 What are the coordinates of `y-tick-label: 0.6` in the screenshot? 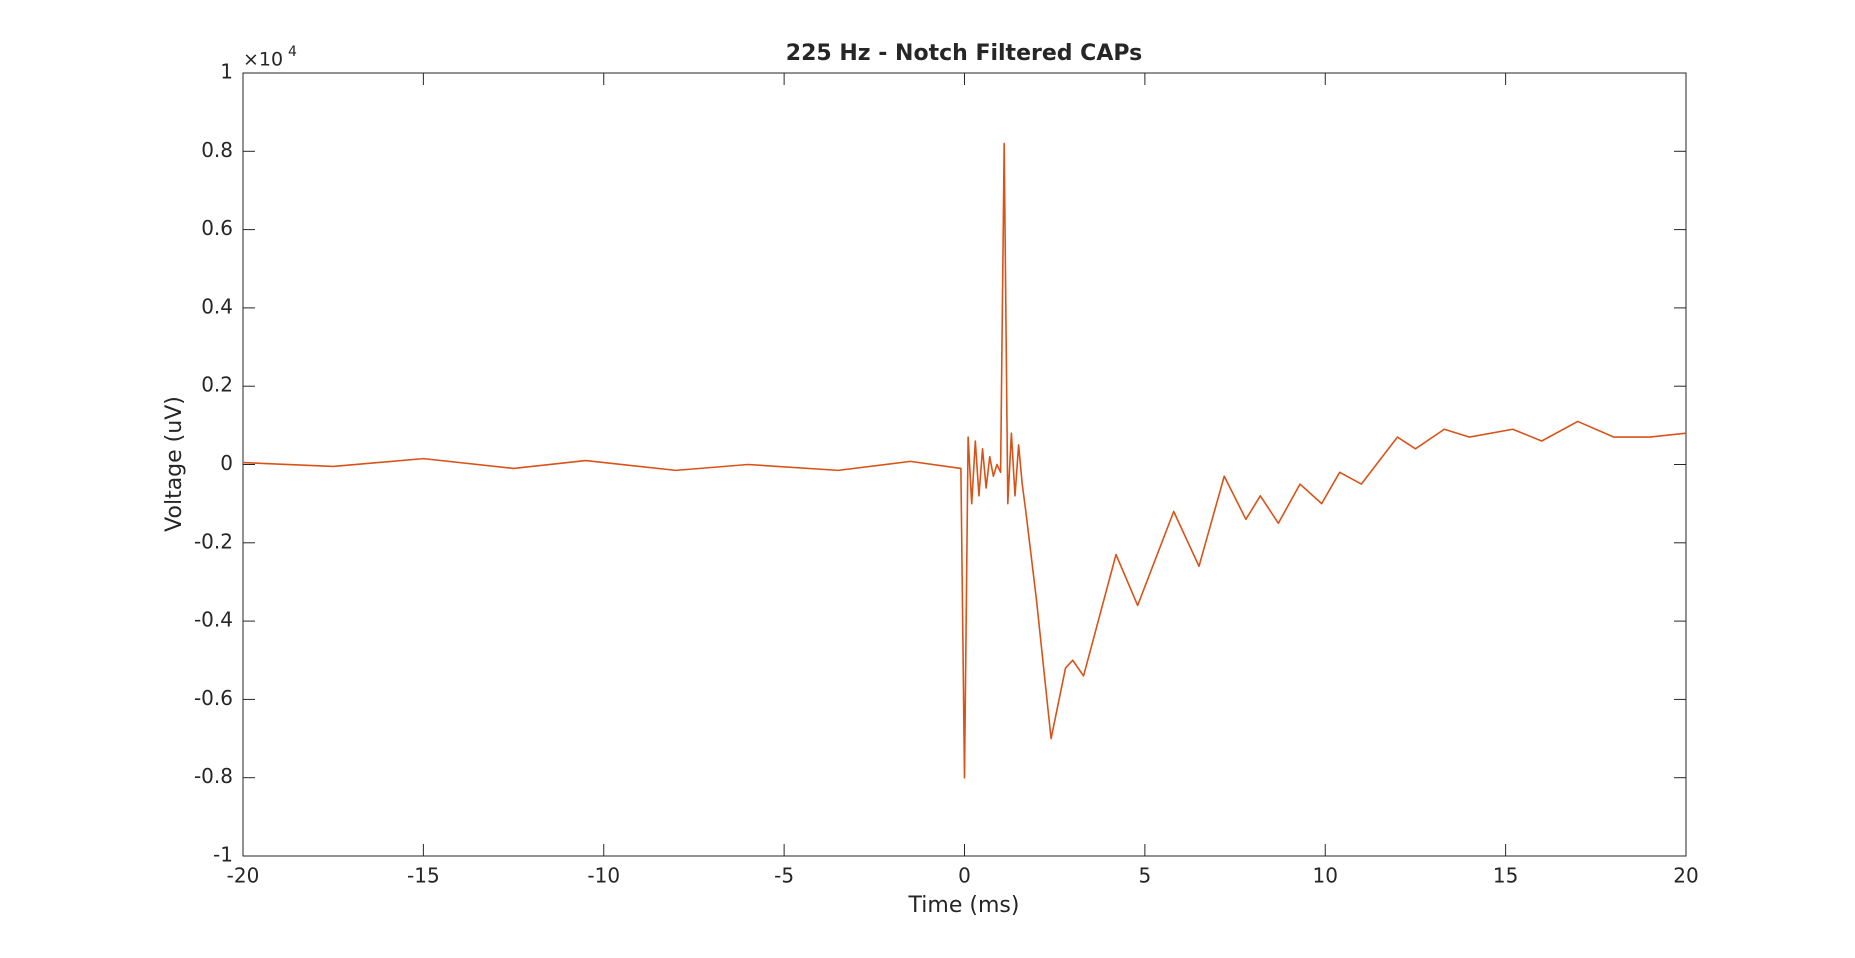 It's located at (217, 228).